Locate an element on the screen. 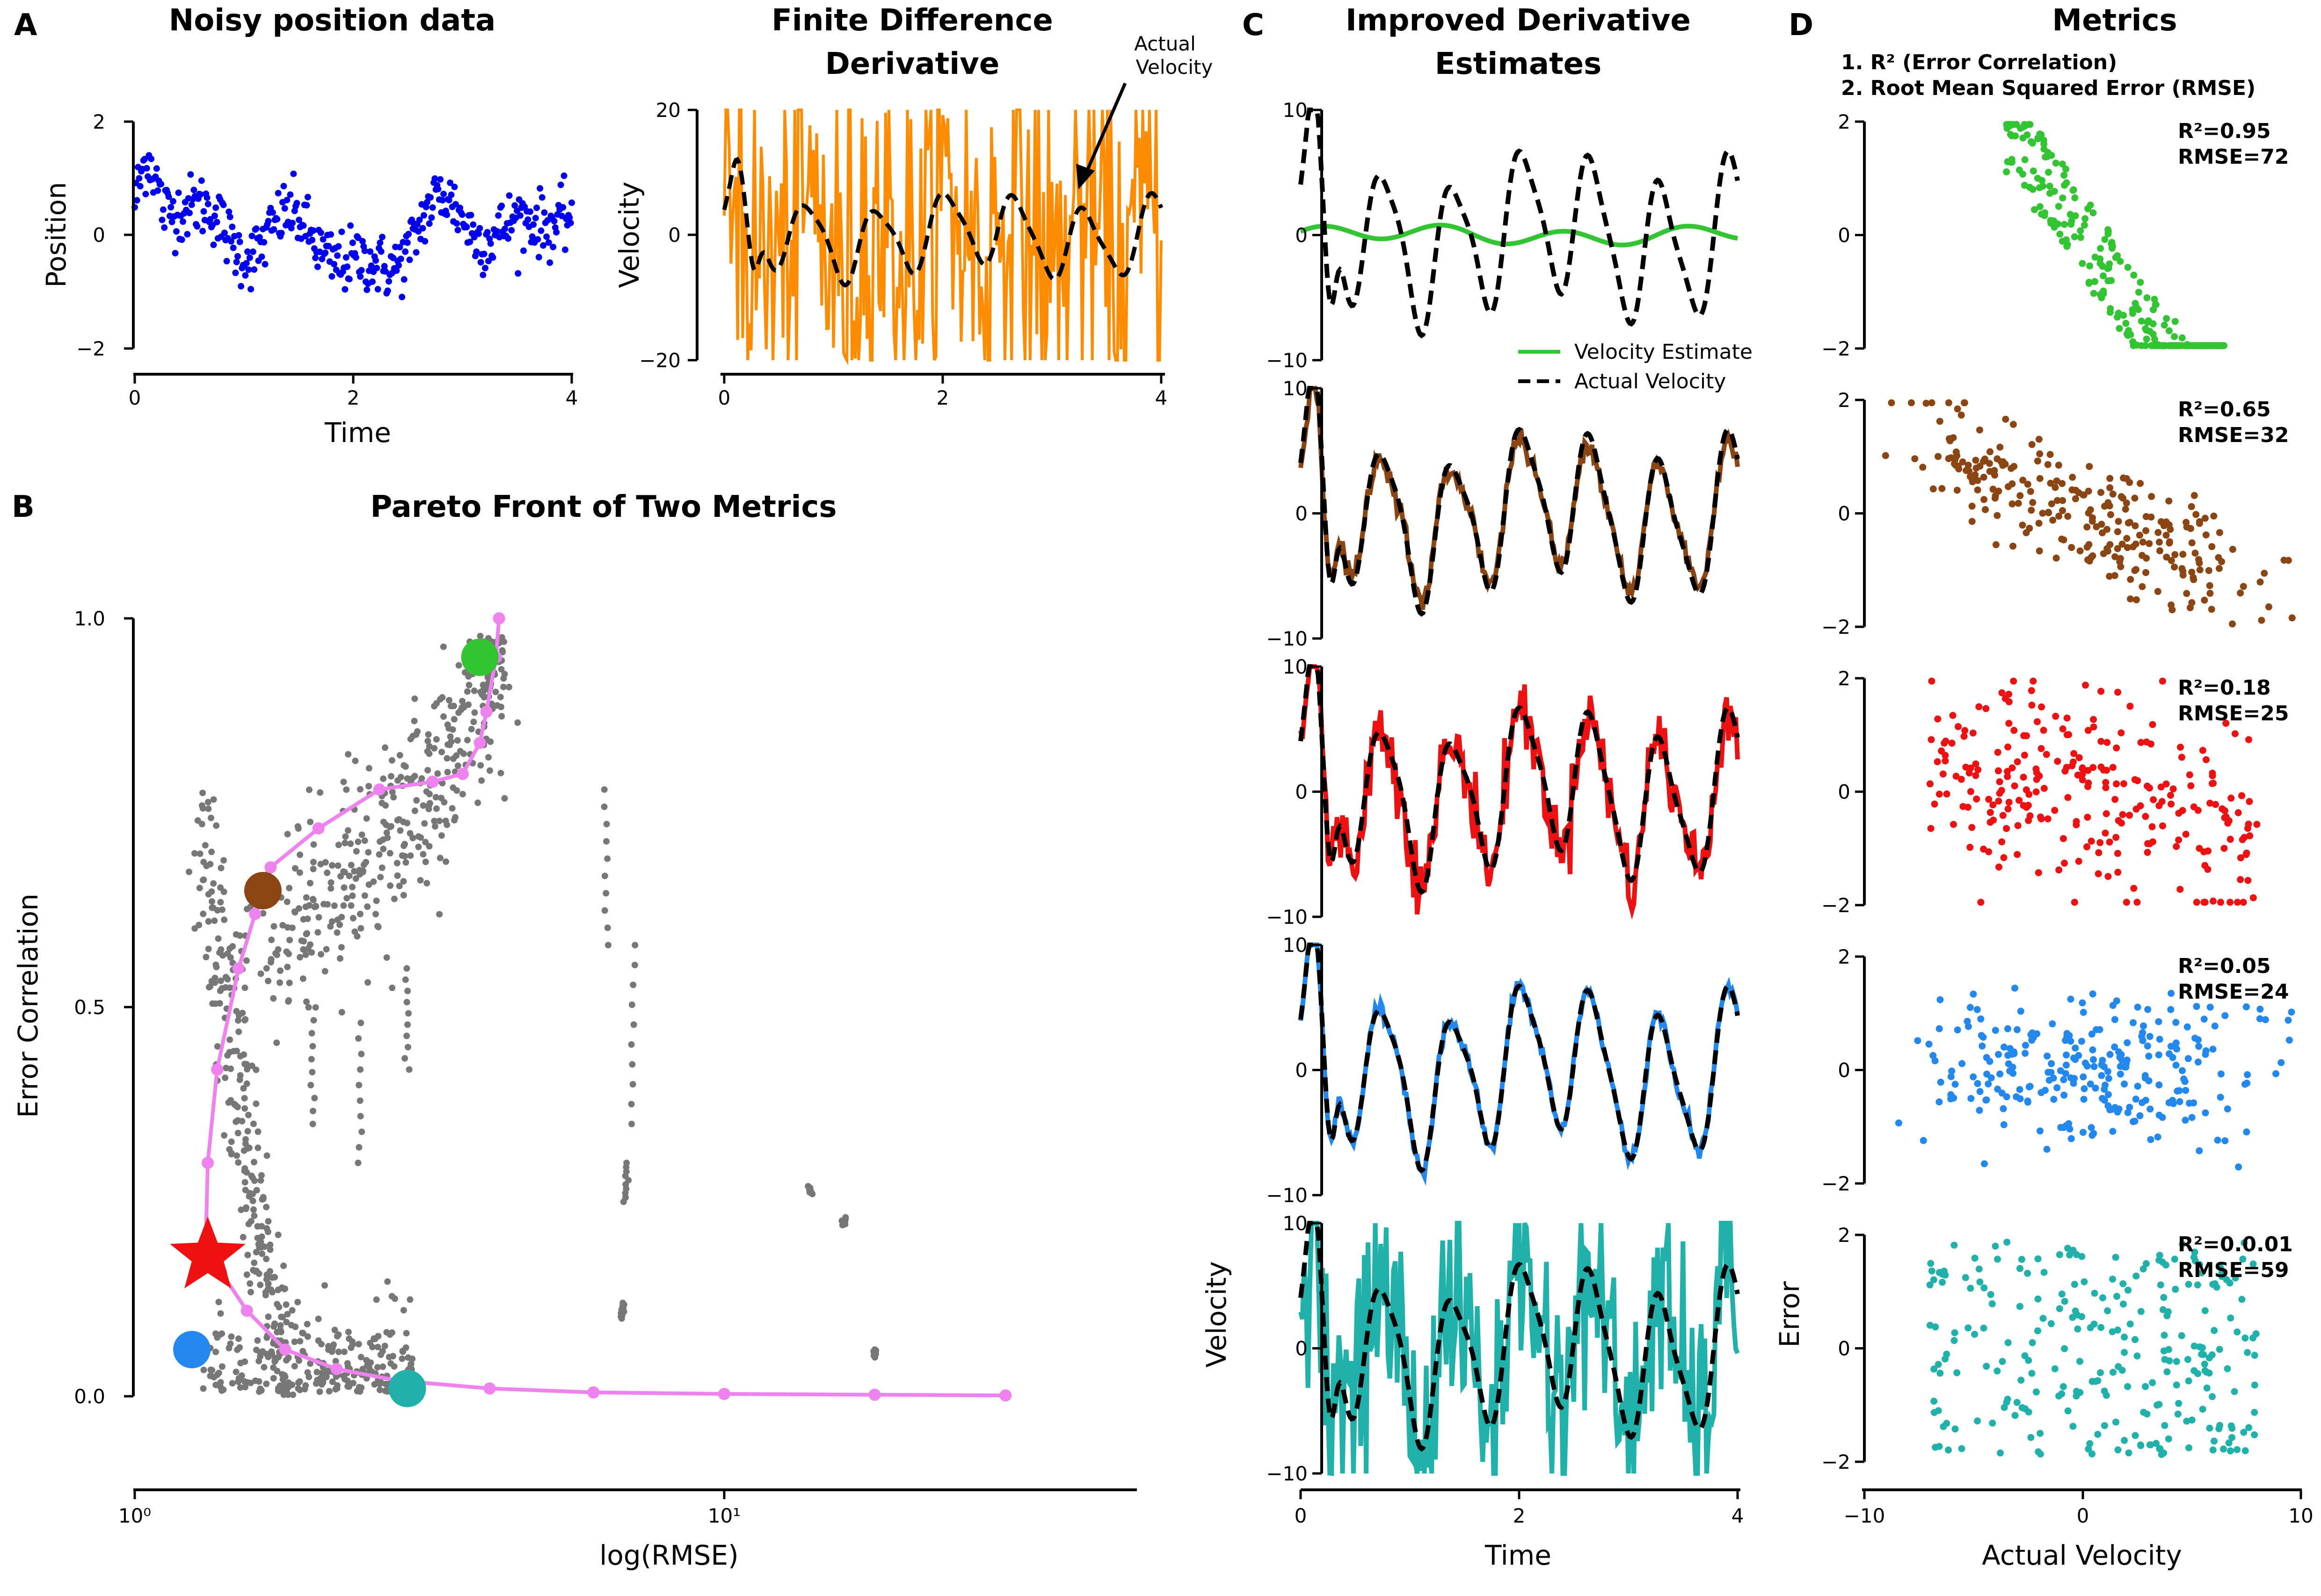  a1-xtick: 2 is located at coordinates (354, 397).